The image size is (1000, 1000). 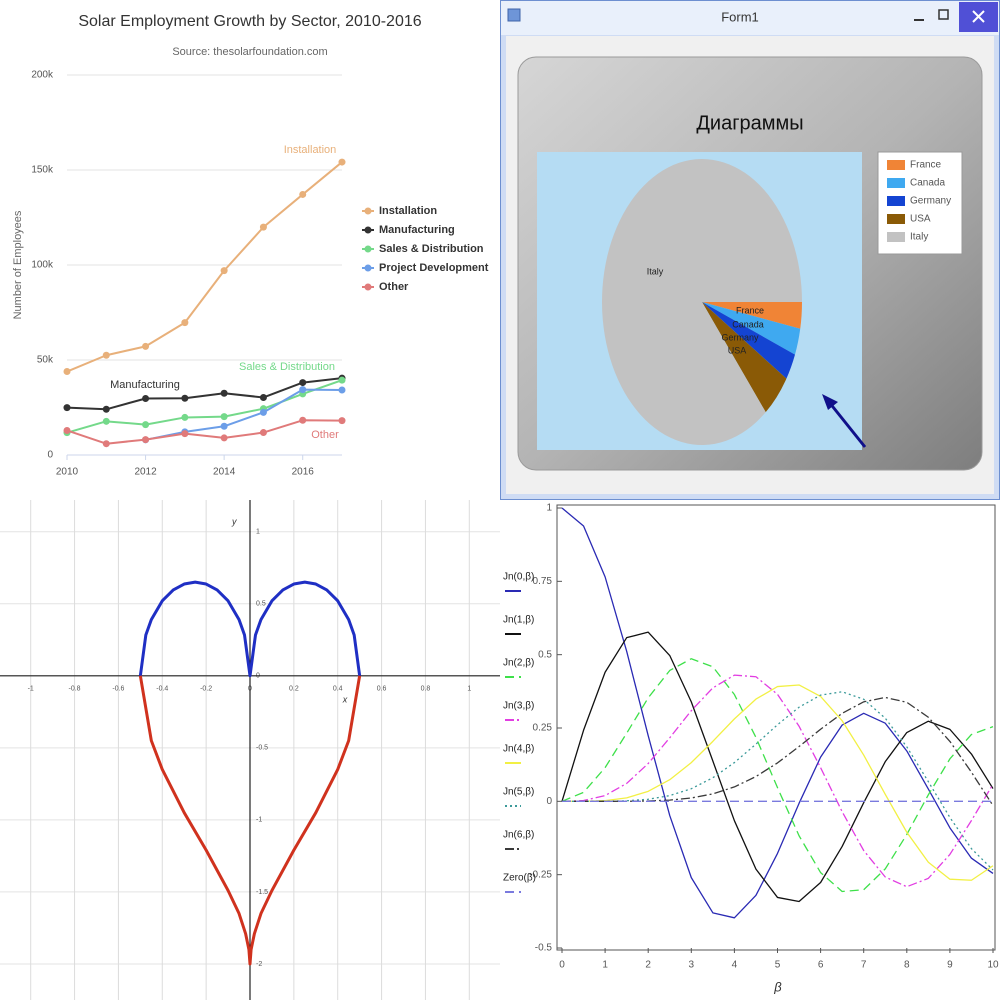 What do you see at coordinates (259, 820) in the screenshot?
I see `y-tick-label: -1` at bounding box center [259, 820].